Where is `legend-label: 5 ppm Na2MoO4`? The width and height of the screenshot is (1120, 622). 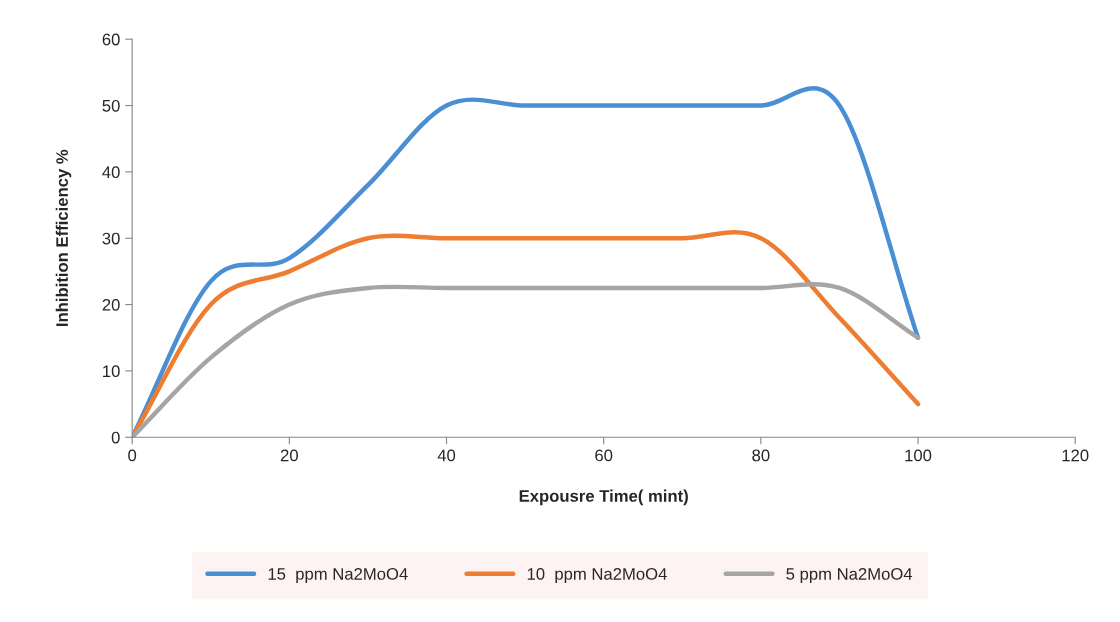
legend-label: 5 ppm Na2MoO4 is located at coordinates (849, 576).